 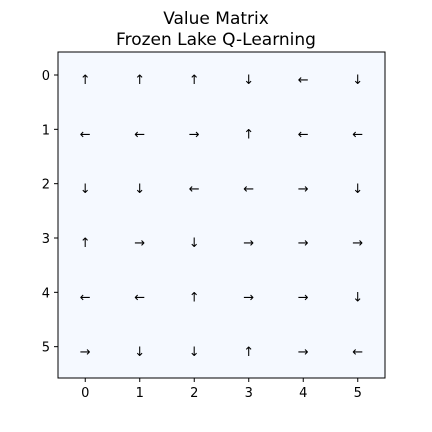 I want to click on x-tick-label: 3, so click(x=249, y=393).